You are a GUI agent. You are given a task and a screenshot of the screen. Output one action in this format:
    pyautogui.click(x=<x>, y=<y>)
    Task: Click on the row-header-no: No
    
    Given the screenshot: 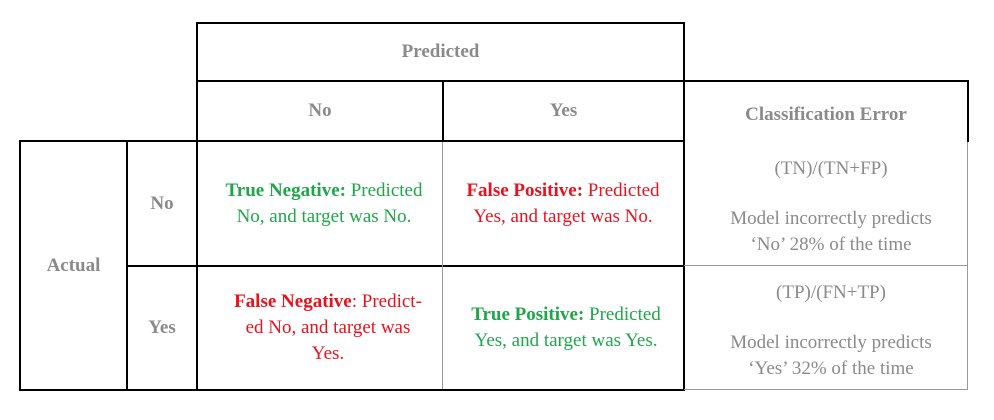 What is the action you would take?
    pyautogui.click(x=162, y=203)
    